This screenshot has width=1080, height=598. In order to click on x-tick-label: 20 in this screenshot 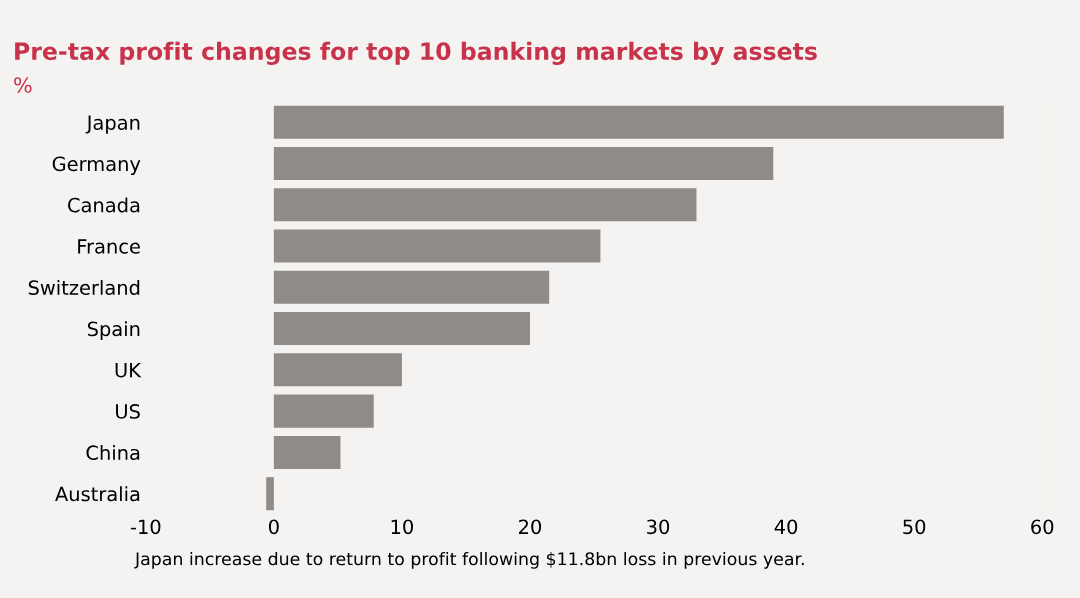, I will do `click(530, 527)`.